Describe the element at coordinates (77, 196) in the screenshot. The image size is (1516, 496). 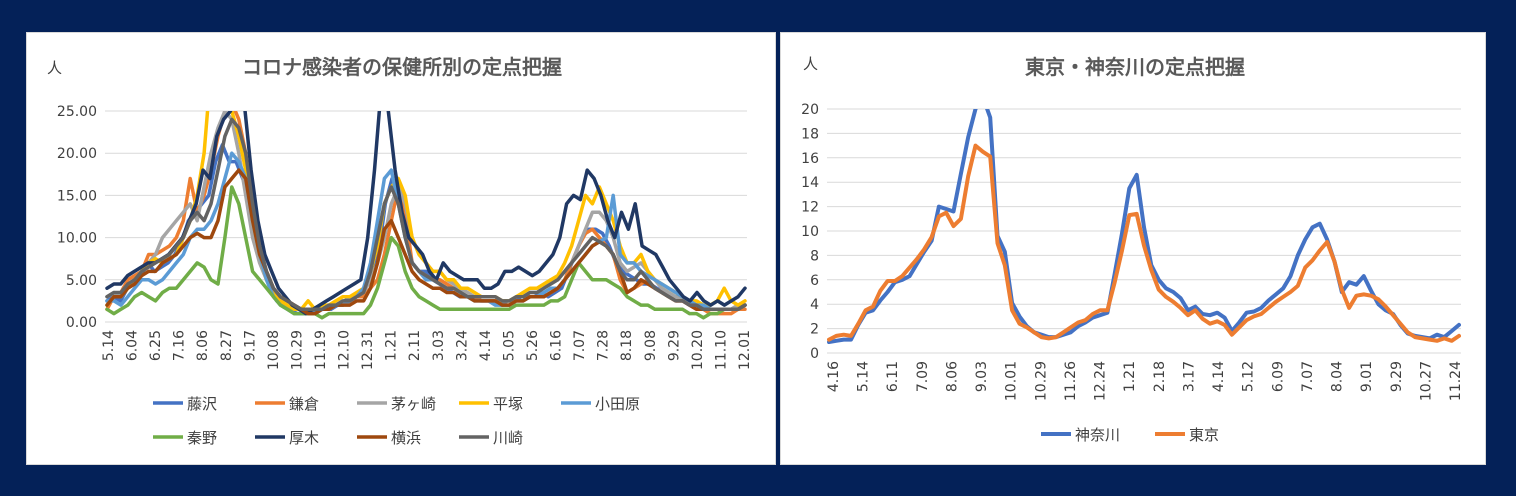
I see `y-tick-label: 15.00` at that location.